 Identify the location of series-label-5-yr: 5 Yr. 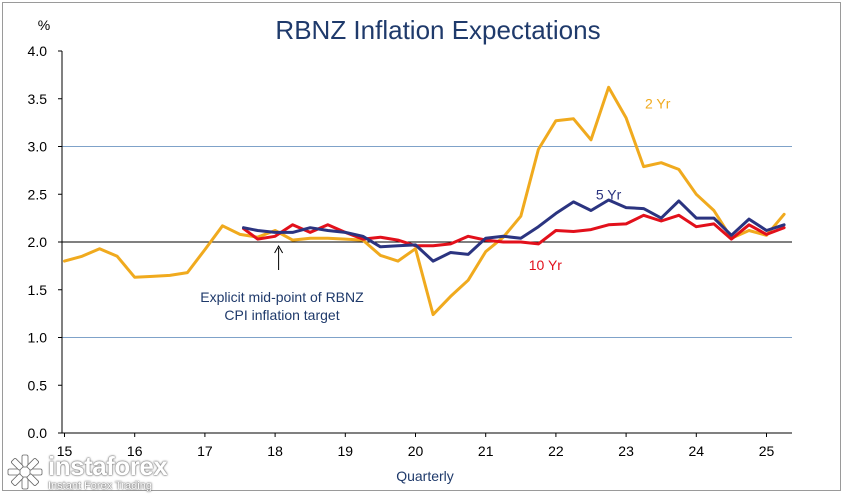
(609, 194).